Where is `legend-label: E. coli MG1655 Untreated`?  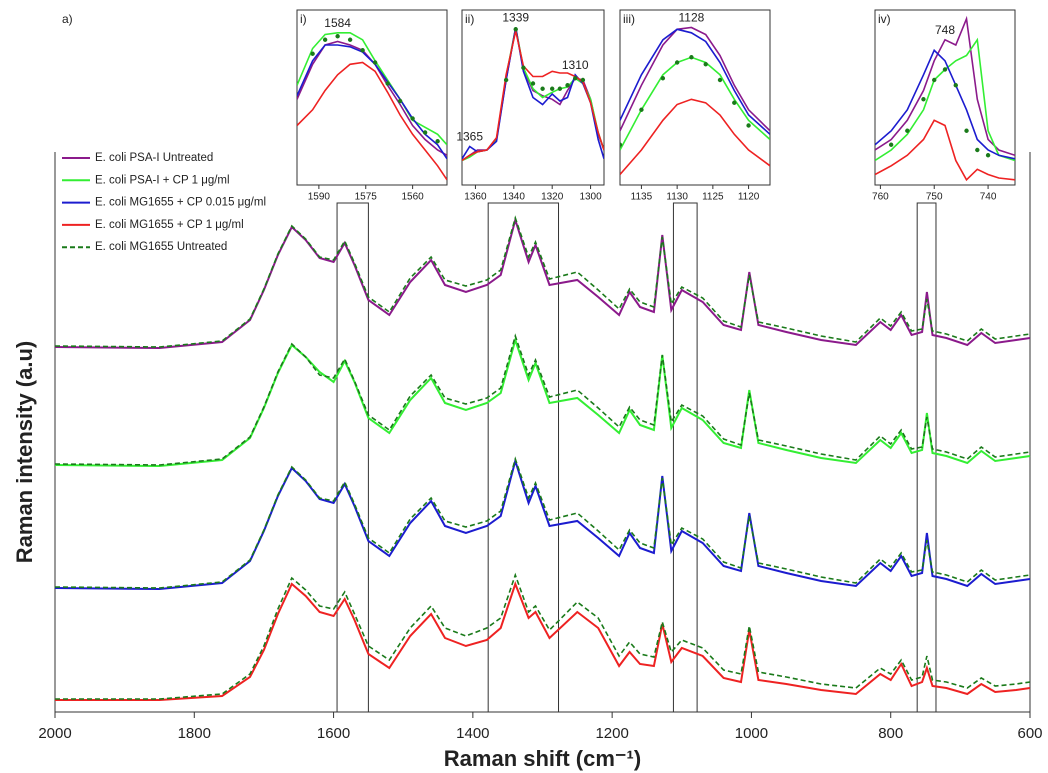 legend-label: E. coli MG1655 Untreated is located at coordinates (161, 247).